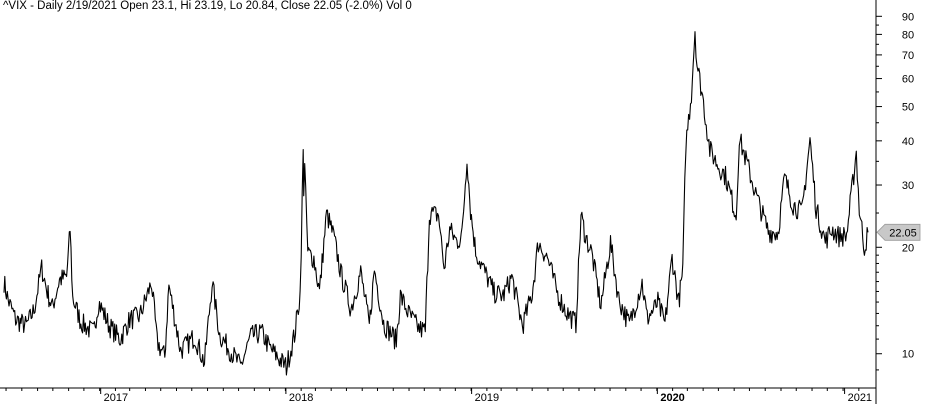 This screenshot has width=938, height=404. What do you see at coordinates (908, 35) in the screenshot?
I see `y-tick-label: 80` at bounding box center [908, 35].